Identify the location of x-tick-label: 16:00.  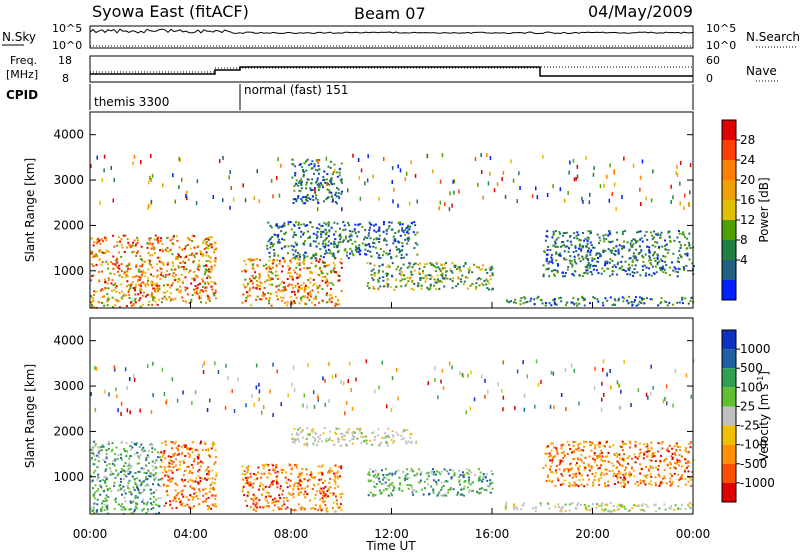
(492, 534).